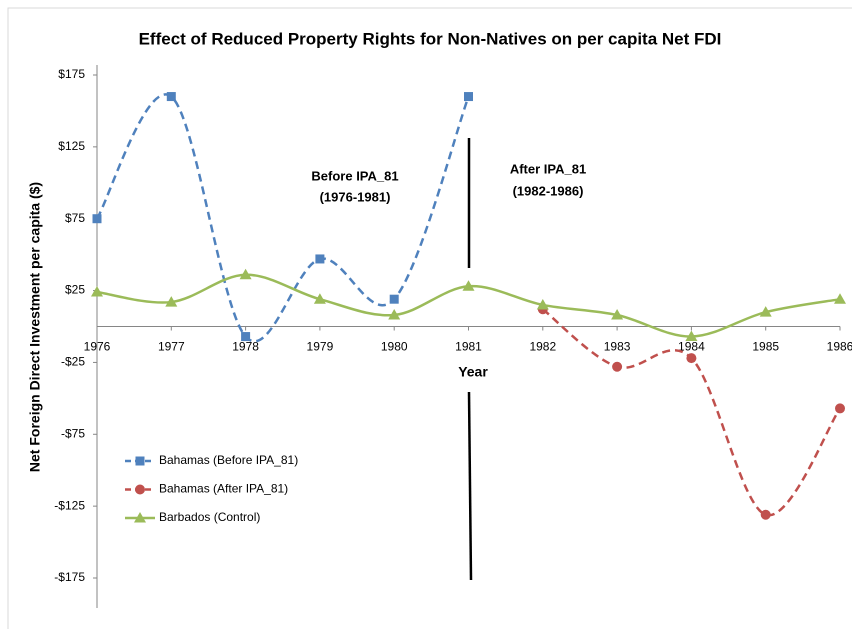  Describe the element at coordinates (75, 290) in the screenshot. I see `y-tick-label: $25` at that location.